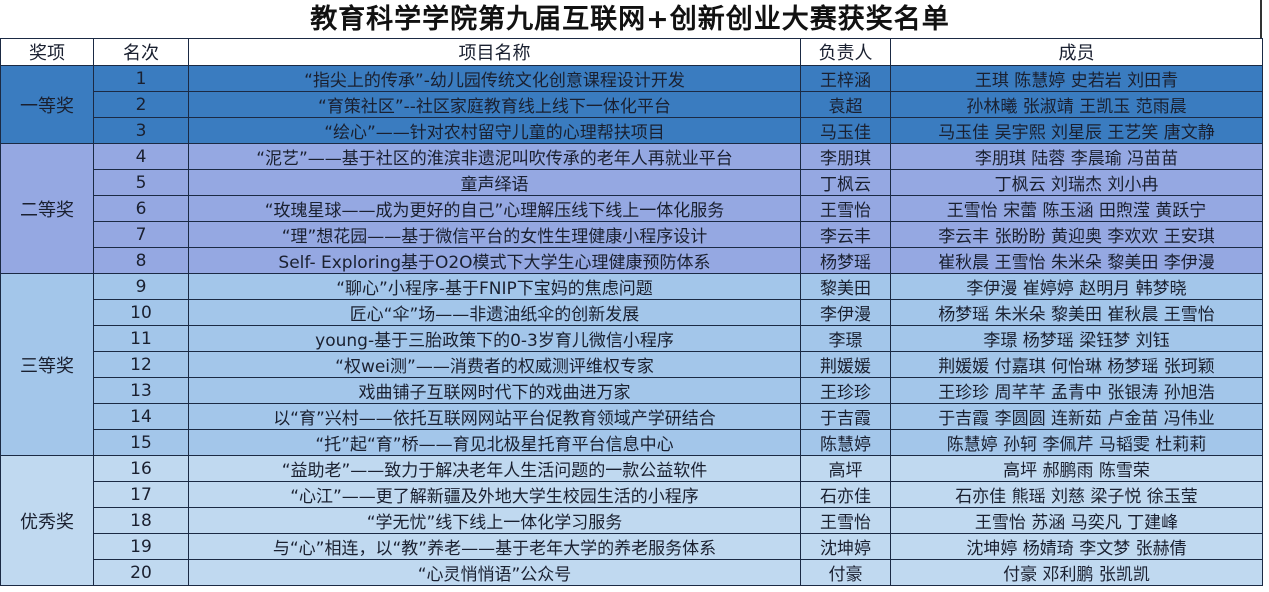 Image resolution: width=1269 pixels, height=592 pixels. Describe the element at coordinates (141, 390) in the screenshot. I see `rank-cell: 13` at that location.